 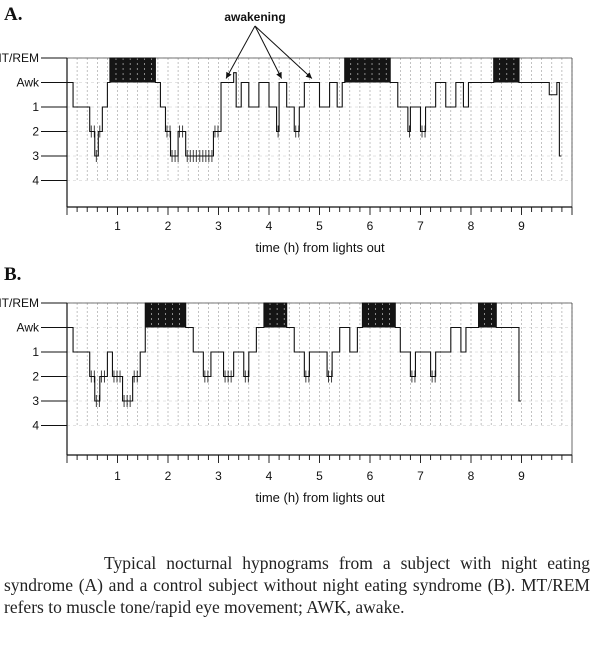 What do you see at coordinates (12, 274) in the screenshot?
I see `panel-label: B.` at bounding box center [12, 274].